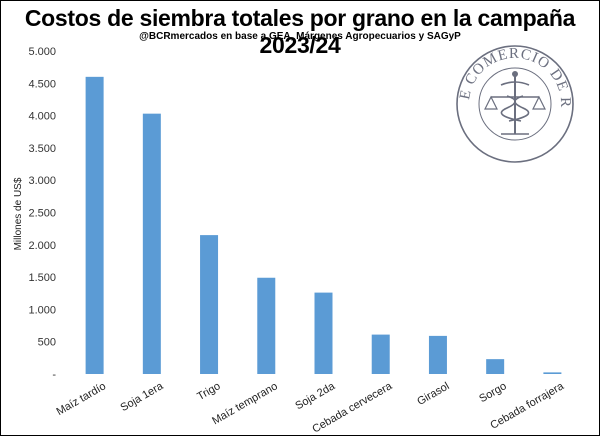  Describe the element at coordinates (54, 375) in the screenshot. I see `y-tick-label: -` at that location.